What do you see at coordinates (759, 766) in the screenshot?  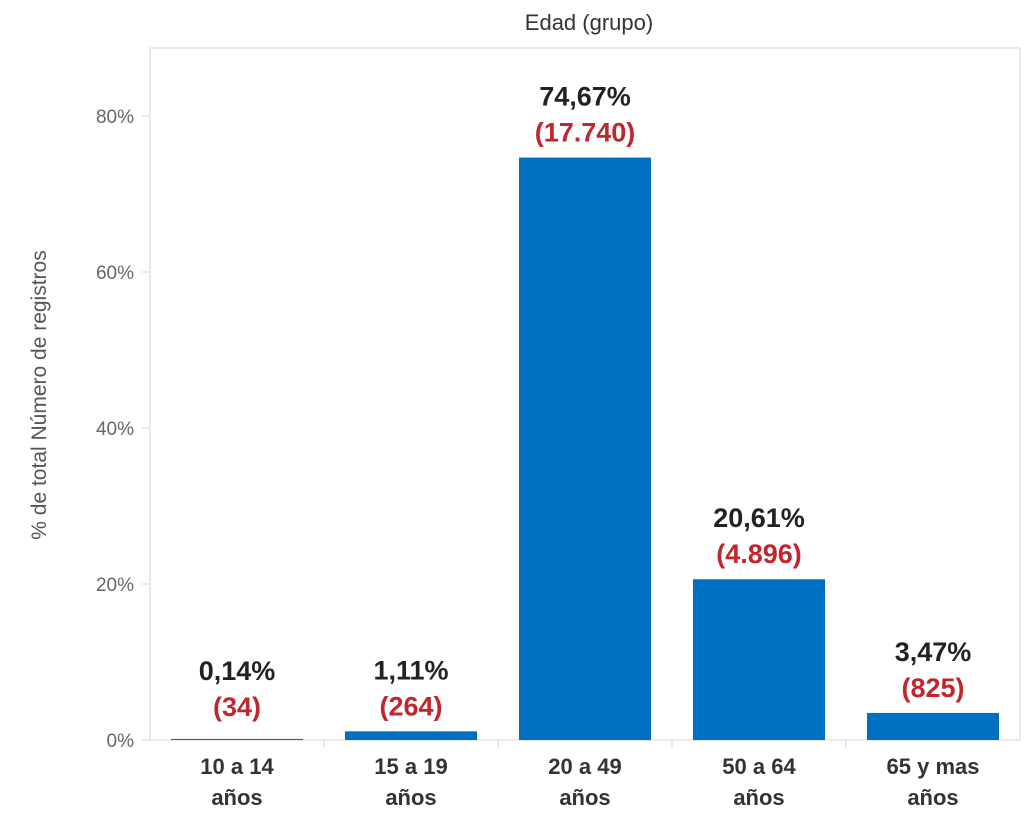 I see `x-tick-label: 50 a 64` at bounding box center [759, 766].